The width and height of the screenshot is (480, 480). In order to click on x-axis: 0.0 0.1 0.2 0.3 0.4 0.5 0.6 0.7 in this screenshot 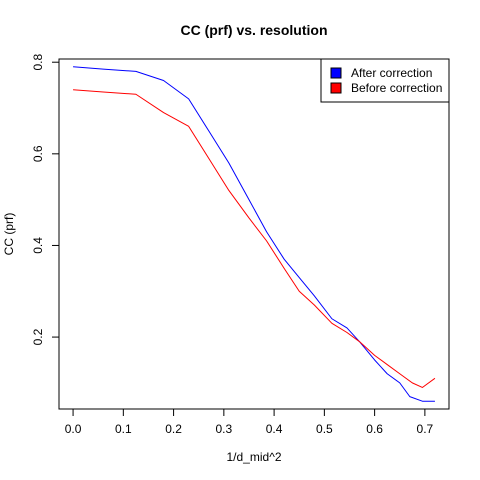, I will do `click(249, 422)`.